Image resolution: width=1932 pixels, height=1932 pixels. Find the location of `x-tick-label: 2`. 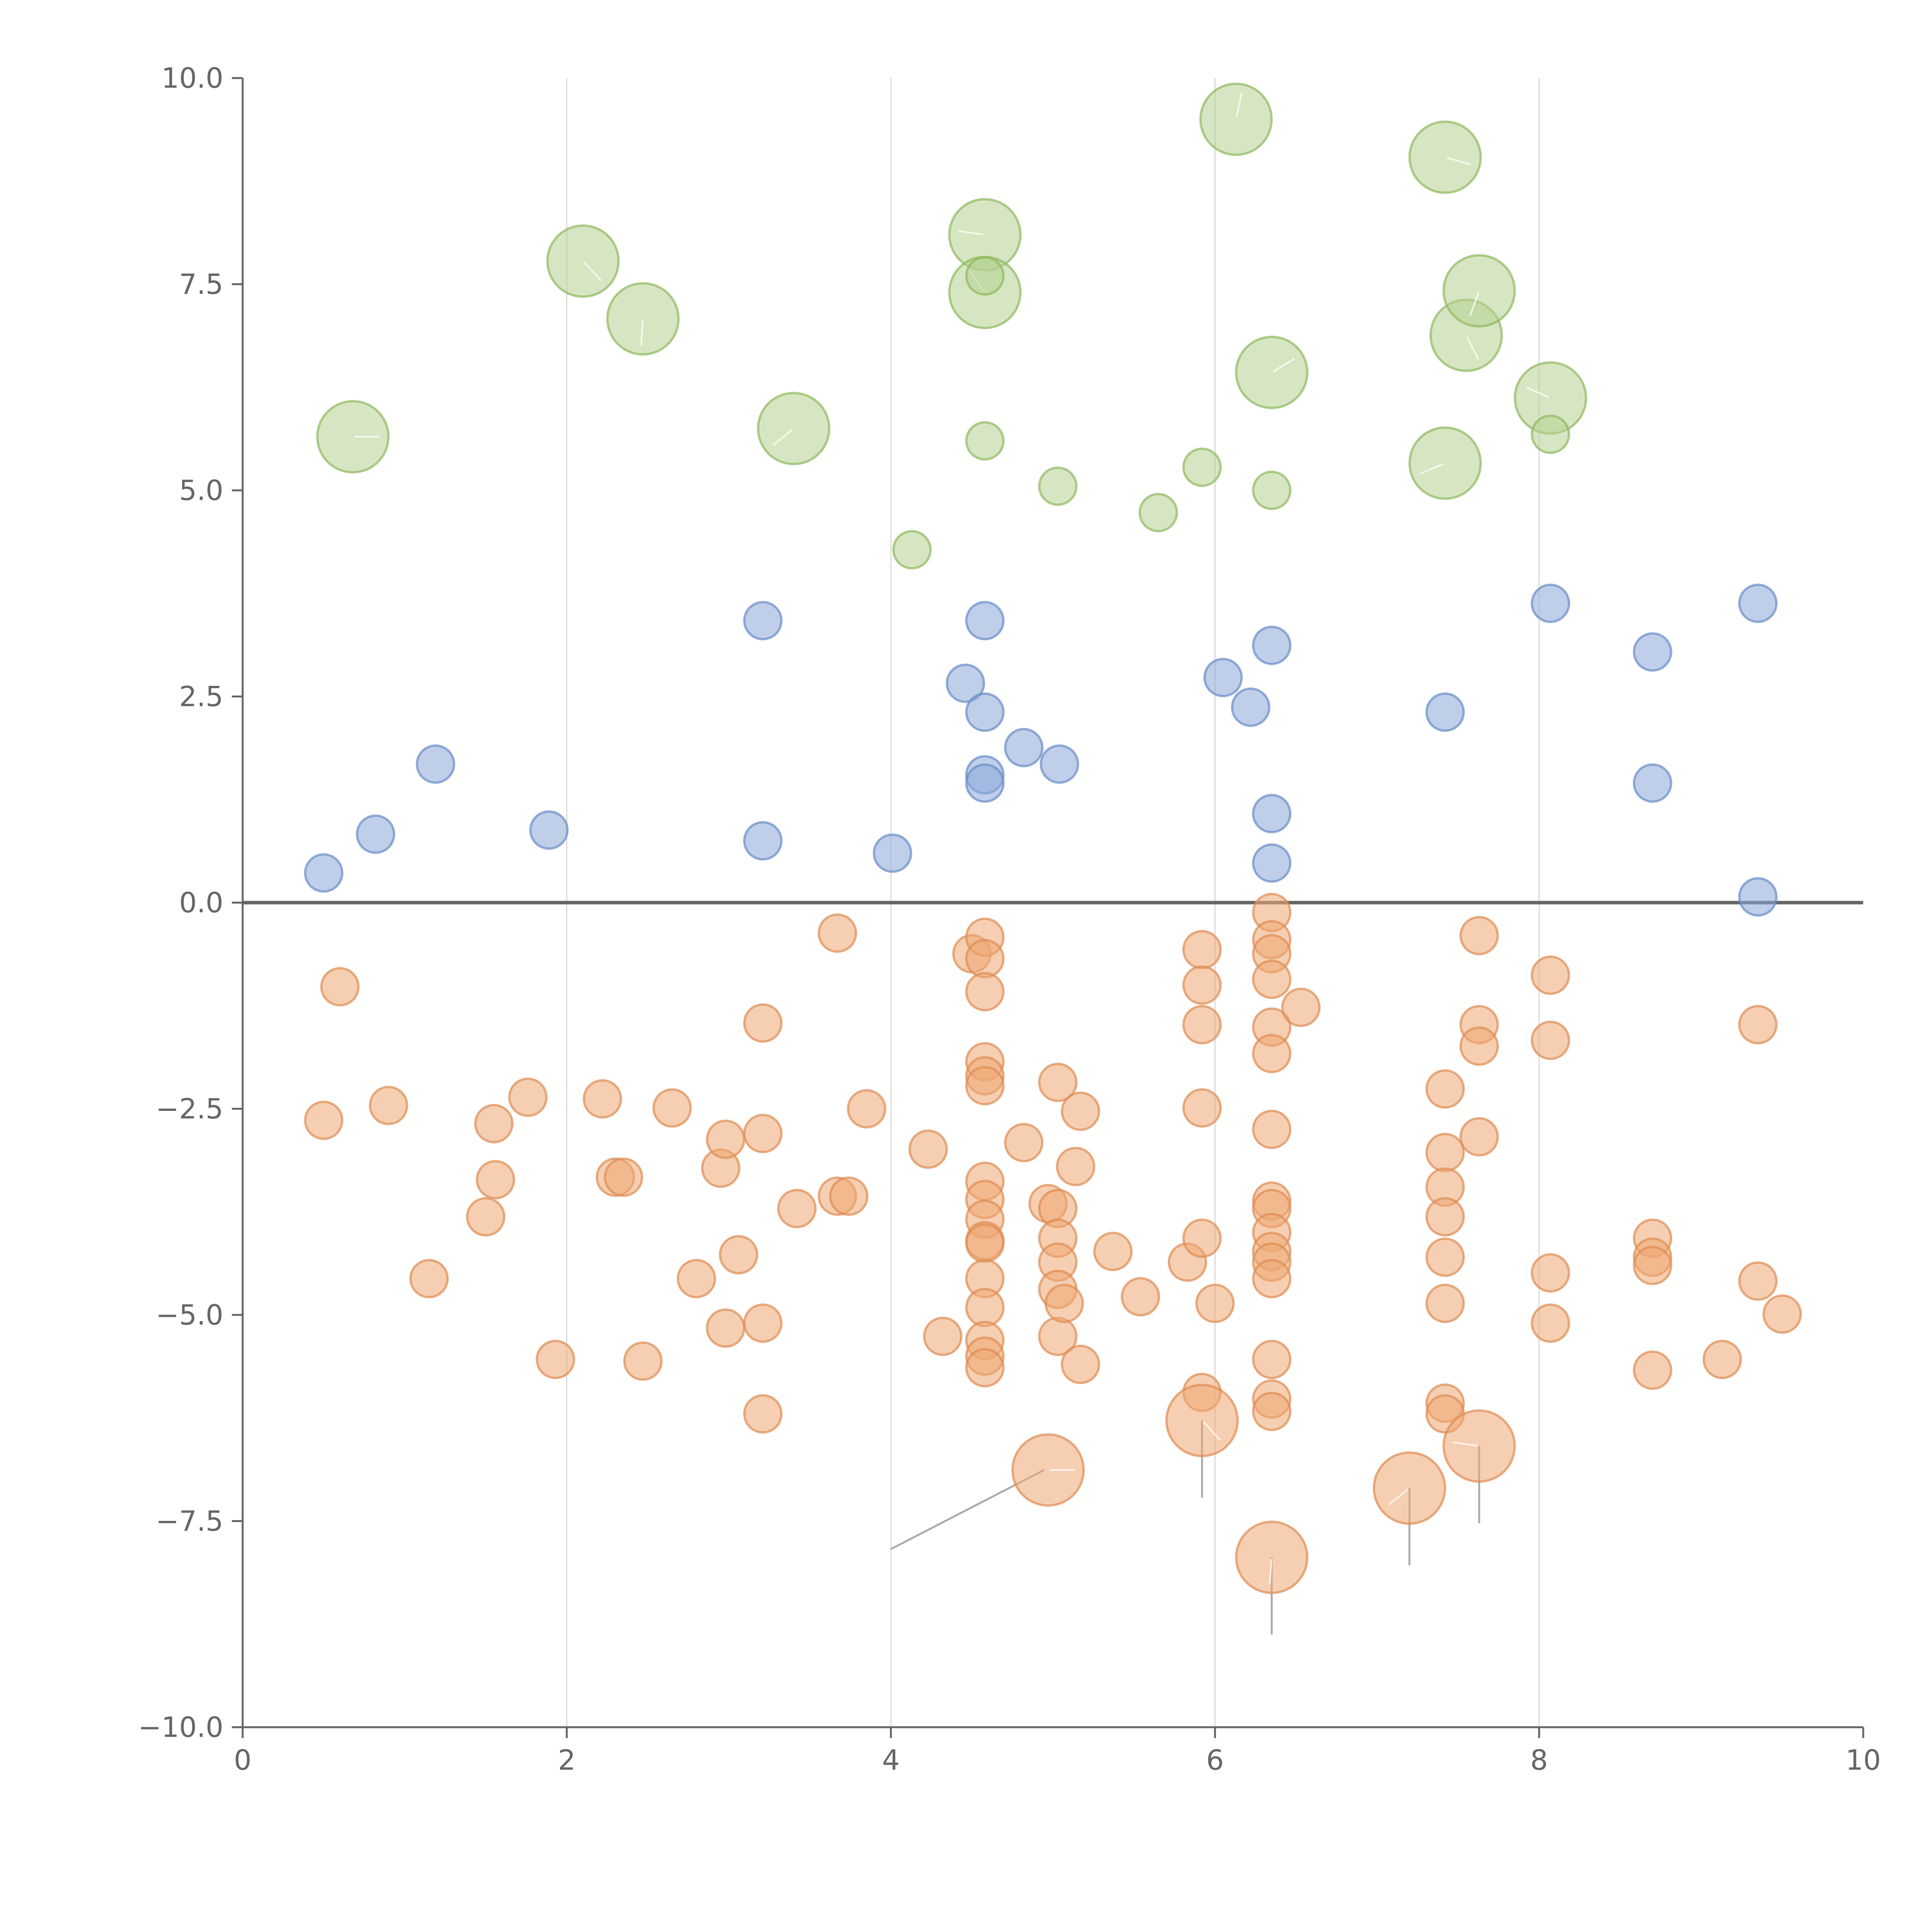

x-tick-label: 2 is located at coordinates (567, 1760).